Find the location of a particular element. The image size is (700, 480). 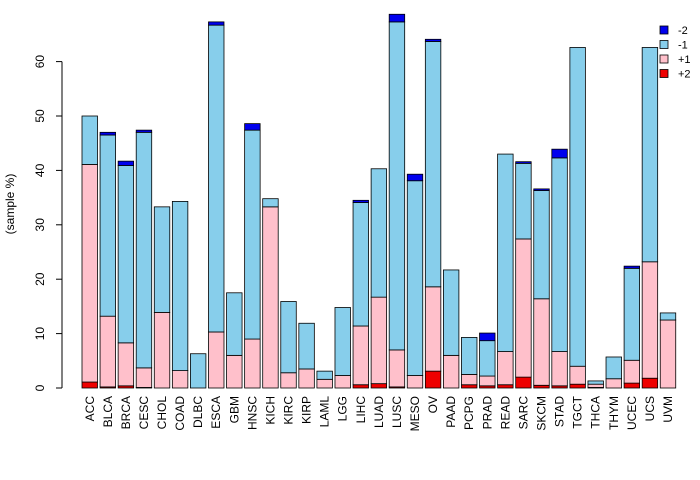

bar-thym-plus1 is located at coordinates (613, 383).